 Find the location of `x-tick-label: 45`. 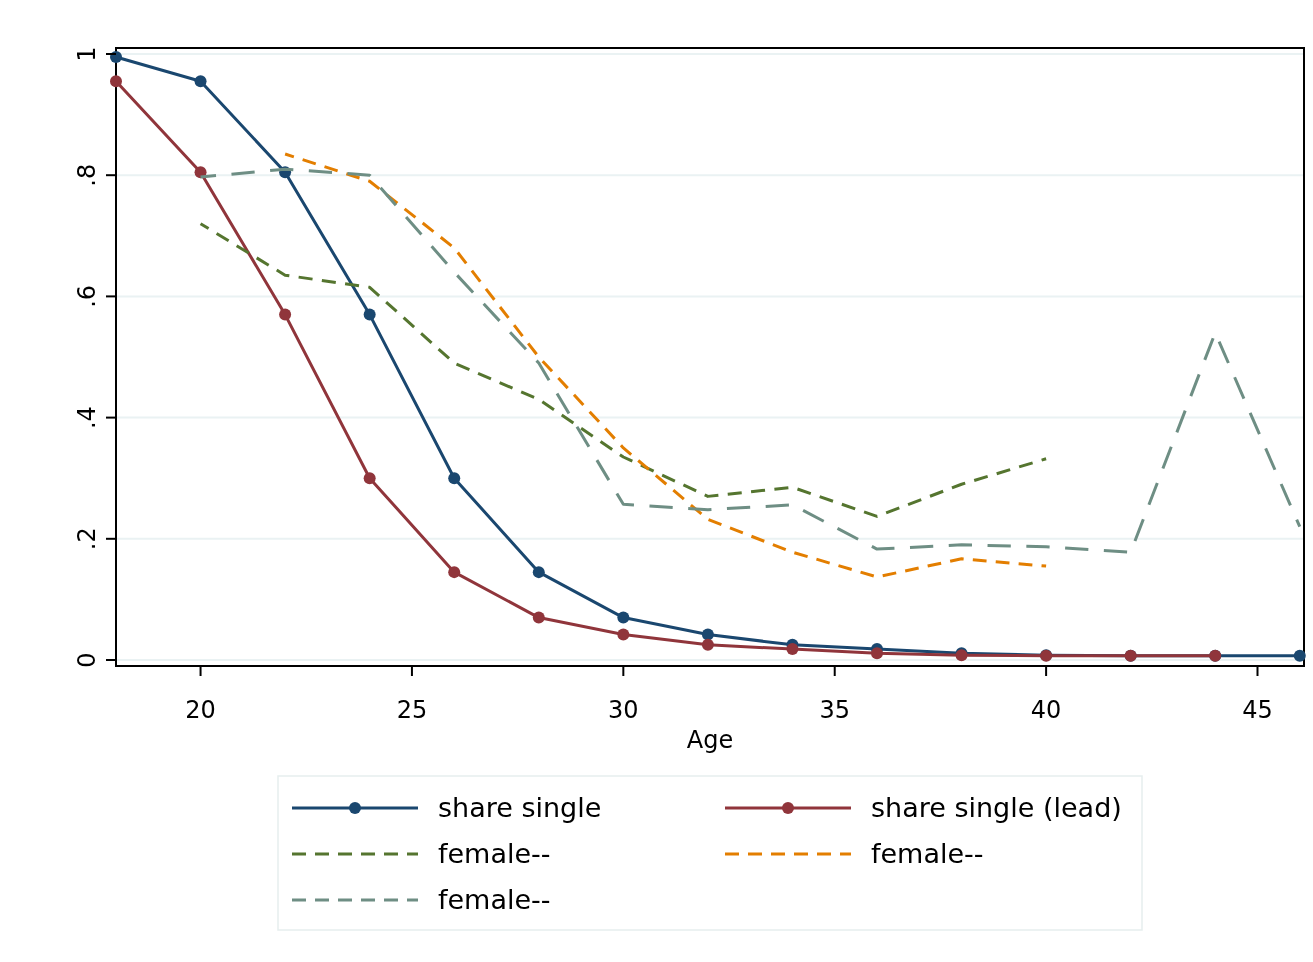

x-tick-label: 45 is located at coordinates (1257, 710).